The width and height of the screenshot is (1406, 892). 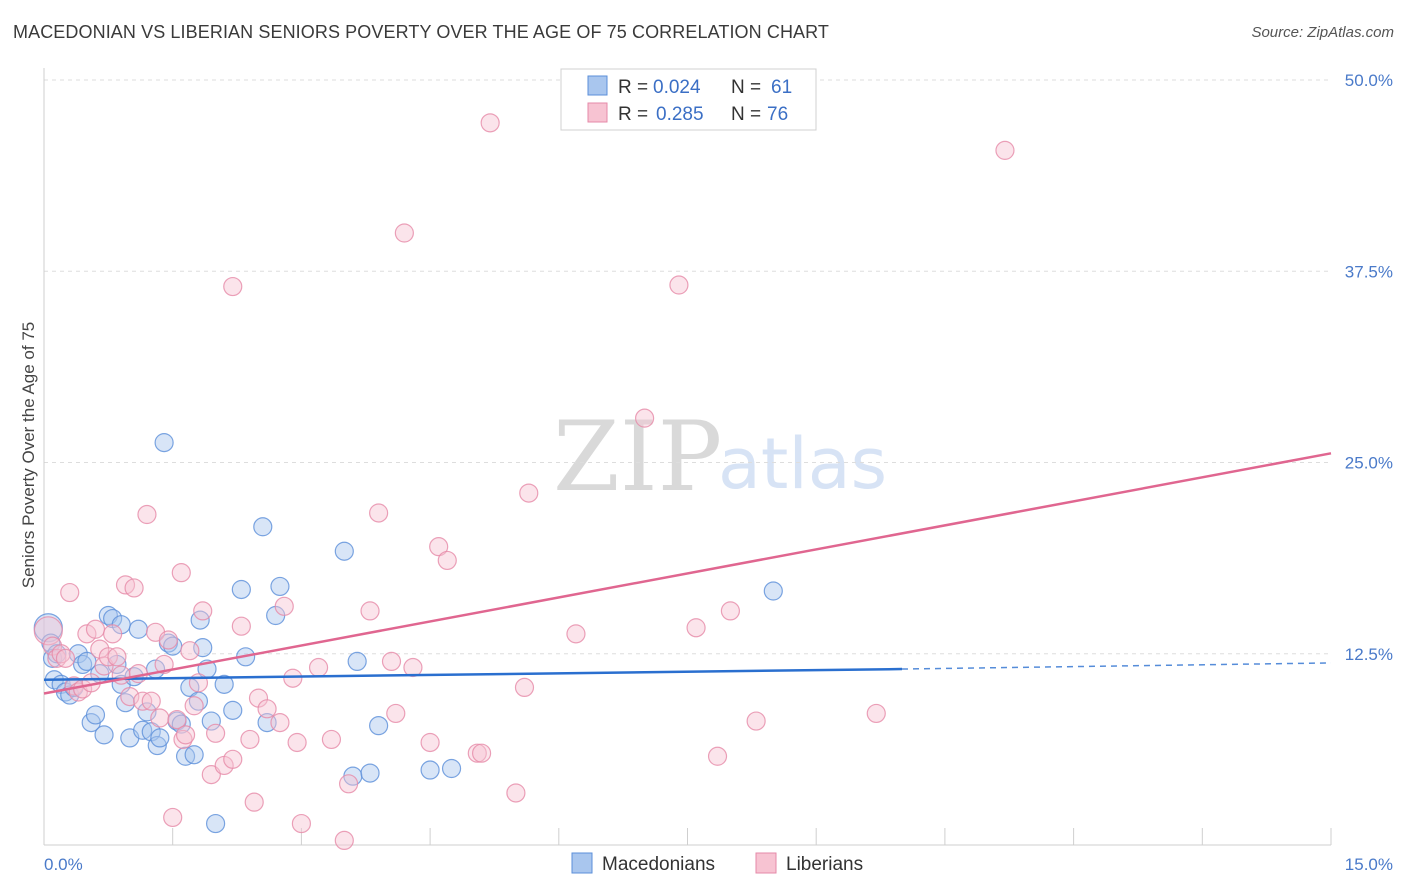 I want to click on watermark-atlas: atlas, so click(x=802, y=464).